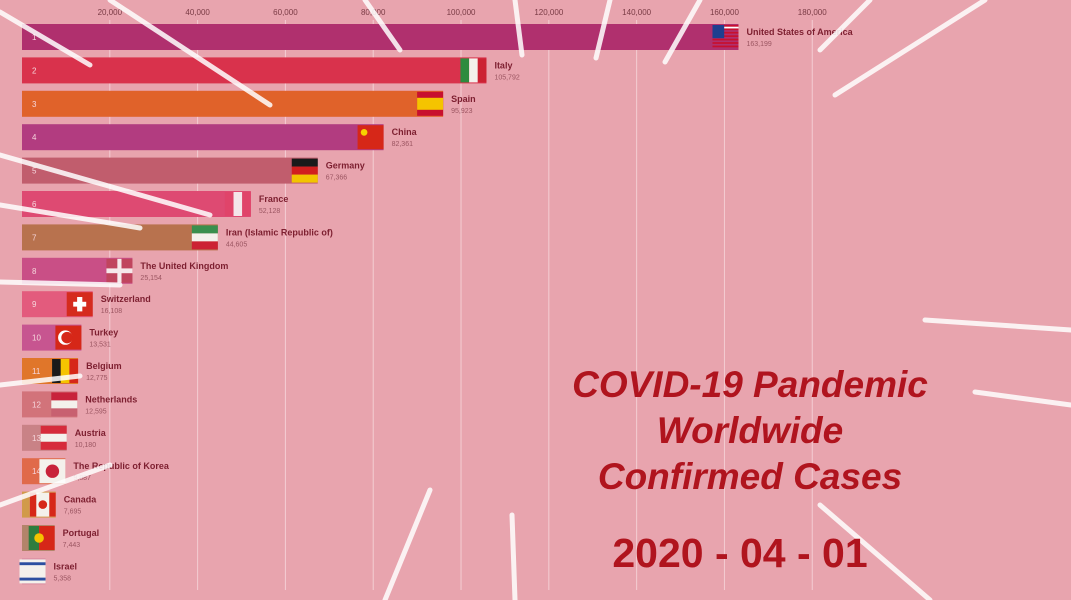 The image size is (1071, 600). Describe the element at coordinates (758, 44) in the screenshot. I see `value-label: 163,199` at that location.